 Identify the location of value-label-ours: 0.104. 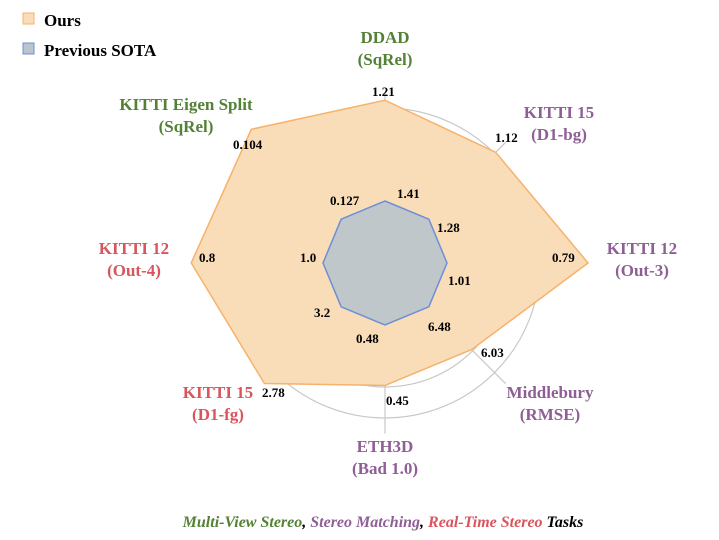
(248, 144).